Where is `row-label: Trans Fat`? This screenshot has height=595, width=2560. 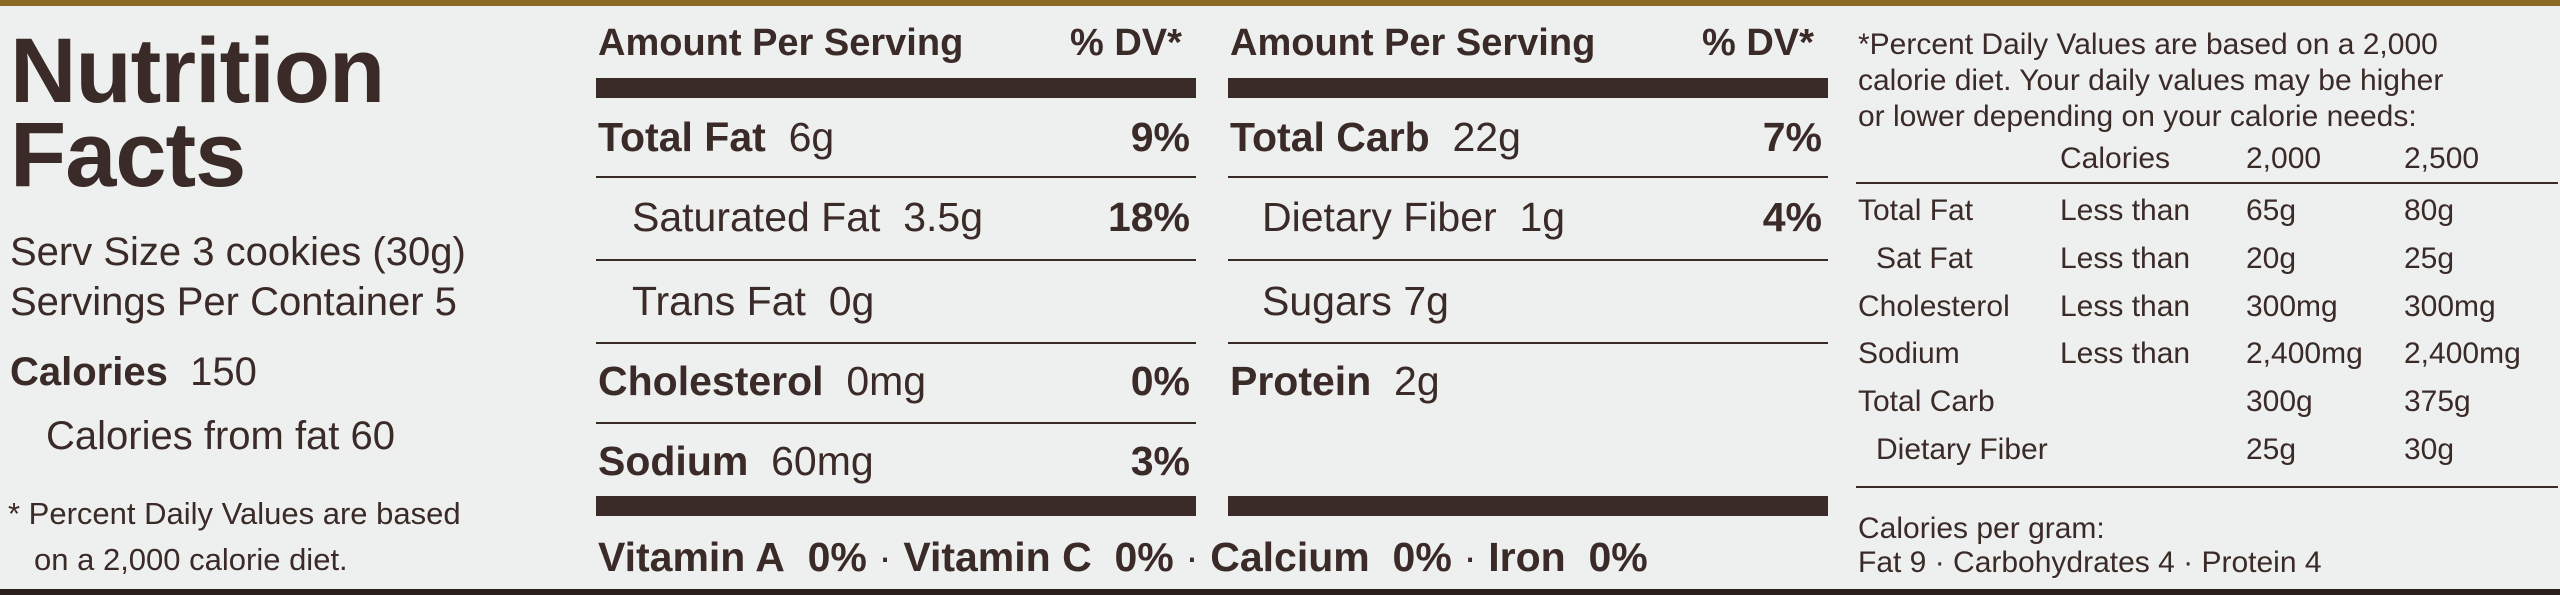 row-label: Trans Fat is located at coordinates (719, 301).